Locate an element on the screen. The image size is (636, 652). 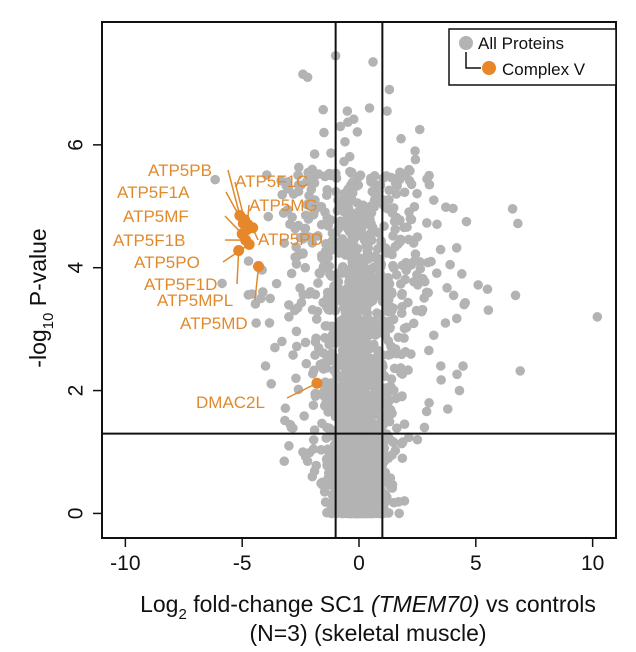
y-tick-label: 2 is located at coordinates (76, 391).